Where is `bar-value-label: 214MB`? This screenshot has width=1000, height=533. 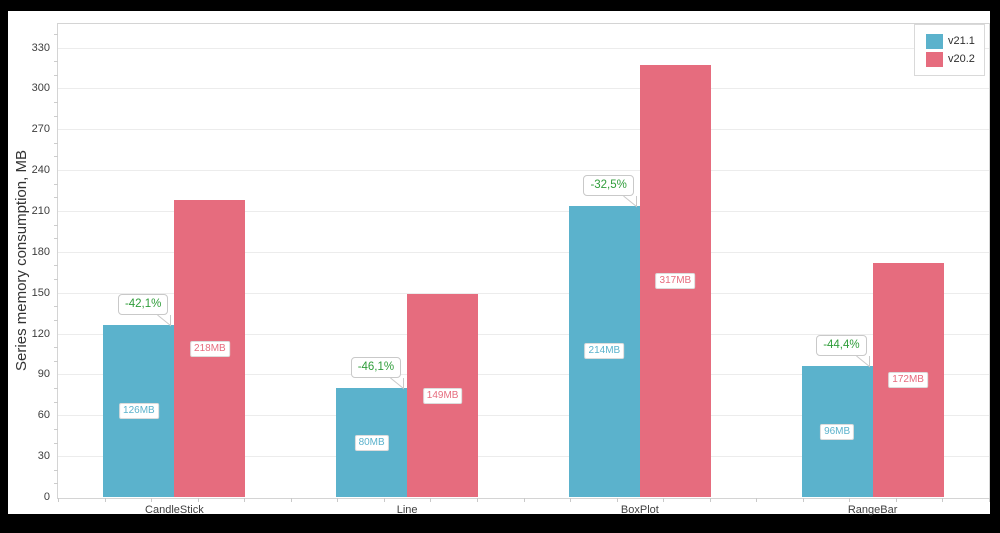 bar-value-label: 214MB is located at coordinates (604, 351).